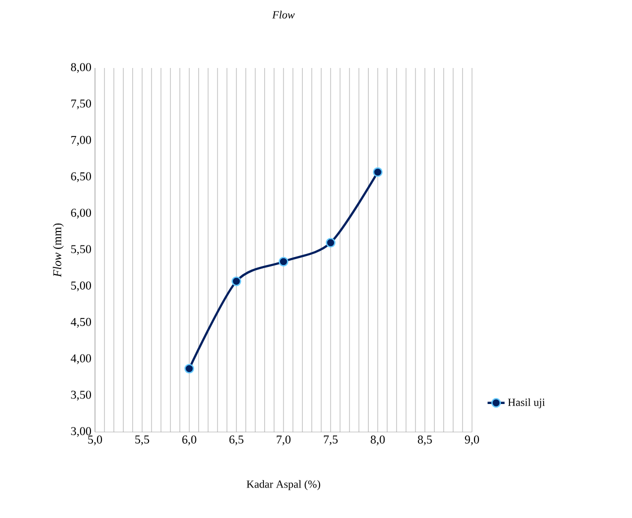  Describe the element at coordinates (236, 441) in the screenshot. I see `x-tick-label: 6,5` at that location.